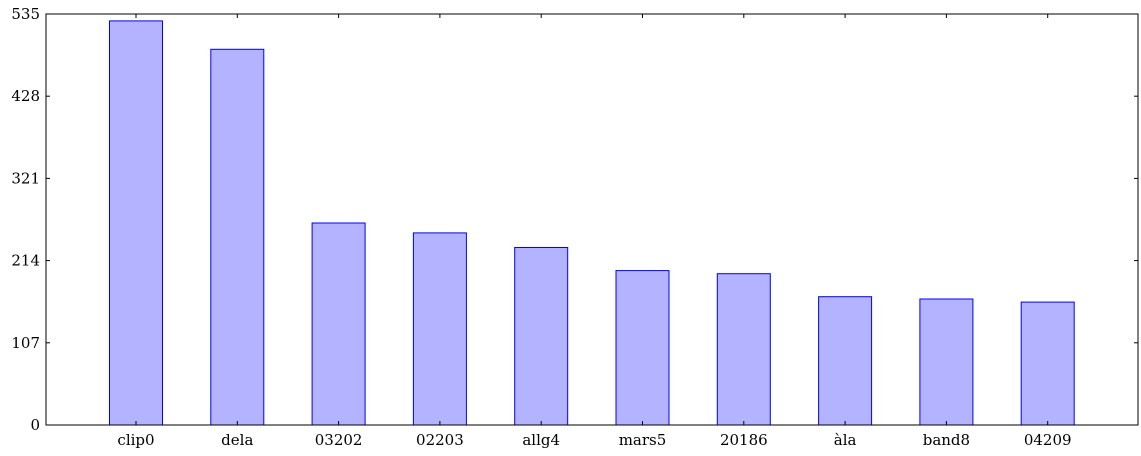 This screenshot has height=456, width=1141. I want to click on x-tick-label: mars5, so click(643, 440).